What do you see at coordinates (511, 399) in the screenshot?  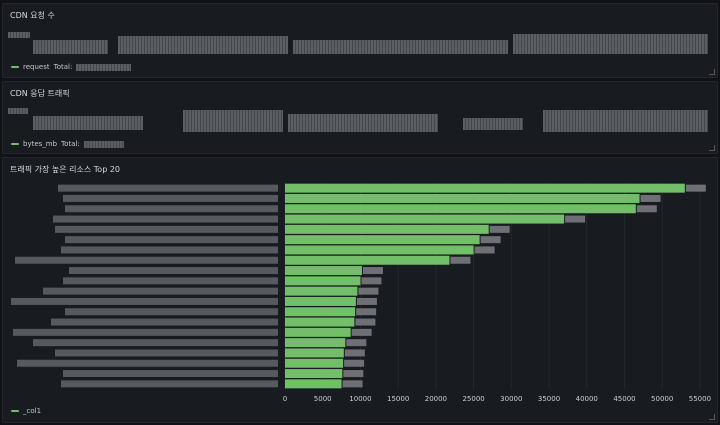 I see `x-tick-label: 30000` at bounding box center [511, 399].